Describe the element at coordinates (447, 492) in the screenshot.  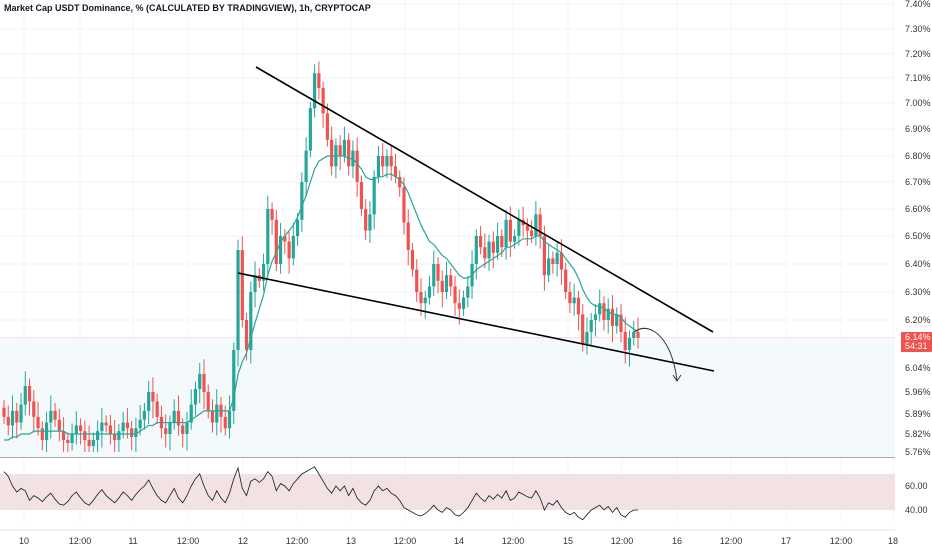
I see `rsi-band` at that location.